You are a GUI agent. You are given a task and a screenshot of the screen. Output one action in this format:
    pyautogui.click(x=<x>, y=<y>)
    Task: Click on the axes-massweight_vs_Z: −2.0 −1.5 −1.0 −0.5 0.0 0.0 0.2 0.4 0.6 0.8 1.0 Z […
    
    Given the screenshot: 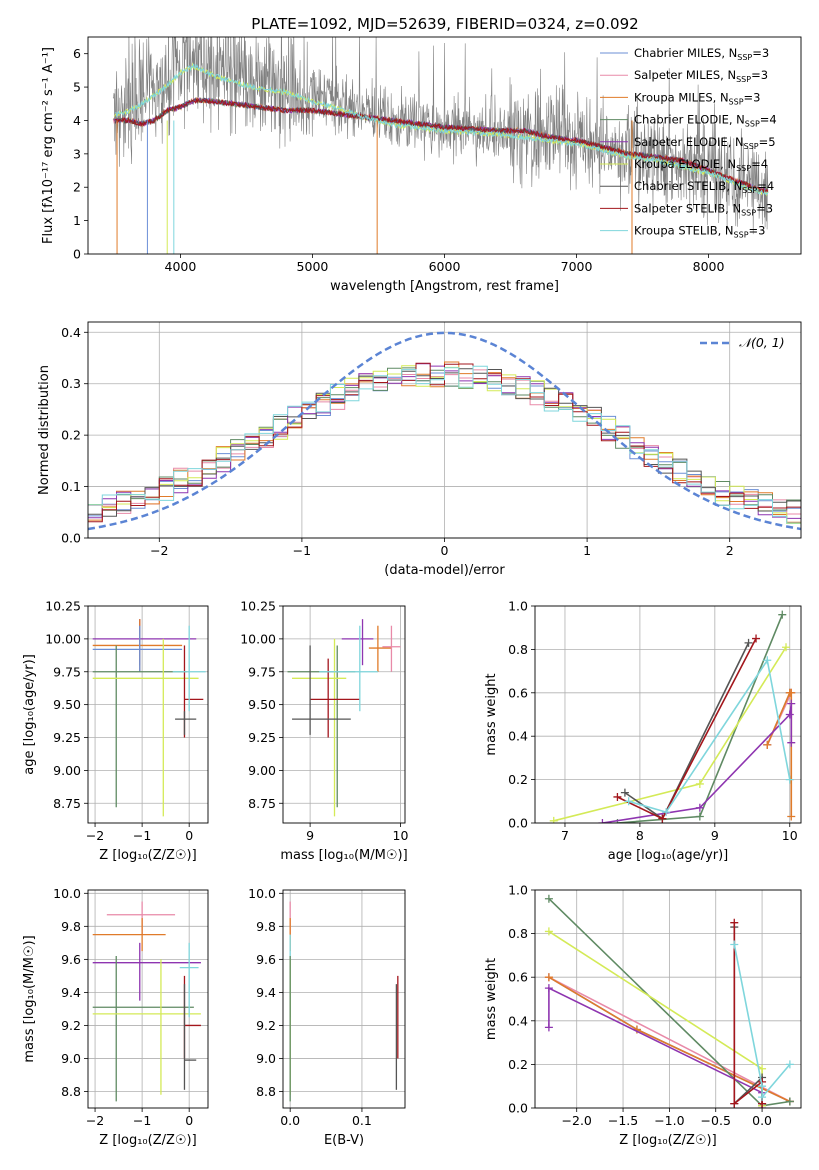 What is the action you would take?
    pyautogui.click(x=643, y=1015)
    